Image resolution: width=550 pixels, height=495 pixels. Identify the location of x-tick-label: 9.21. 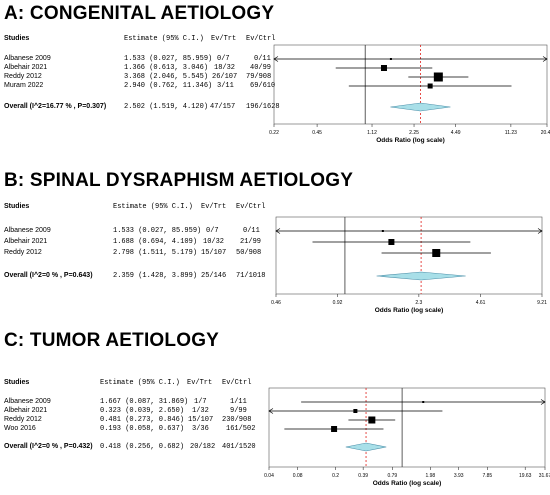
(542, 303).